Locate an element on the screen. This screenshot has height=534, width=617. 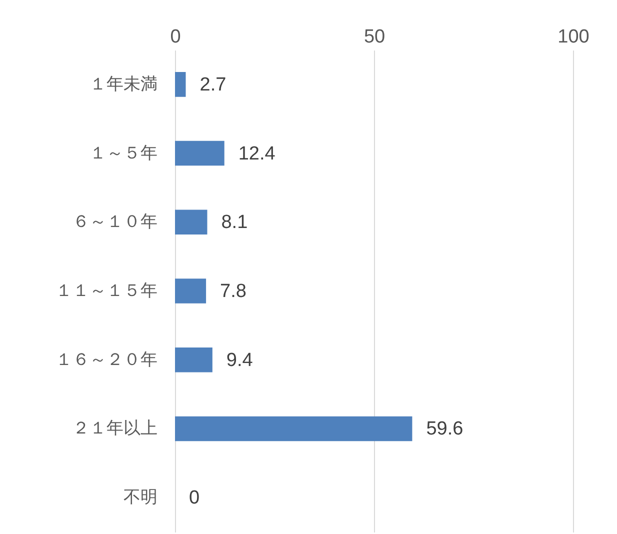
data-label: 2.7 is located at coordinates (213, 85).